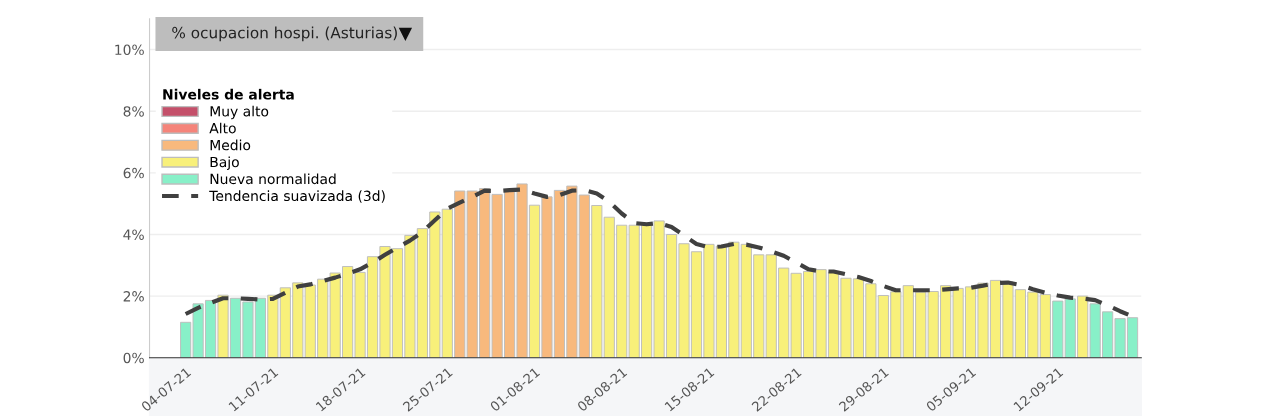  What do you see at coordinates (230, 145) in the screenshot?
I see `legend-label: Medio` at bounding box center [230, 145].